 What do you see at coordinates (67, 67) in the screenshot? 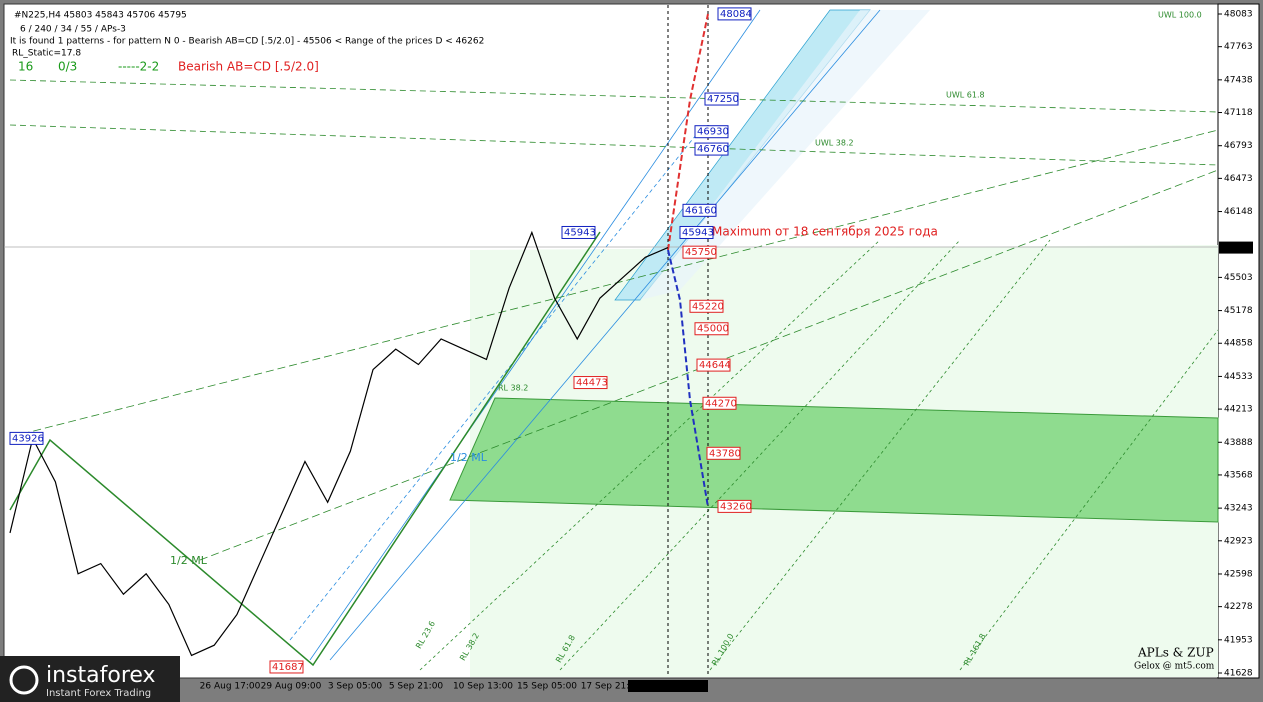
I see `stat: 0/3` at bounding box center [67, 67].